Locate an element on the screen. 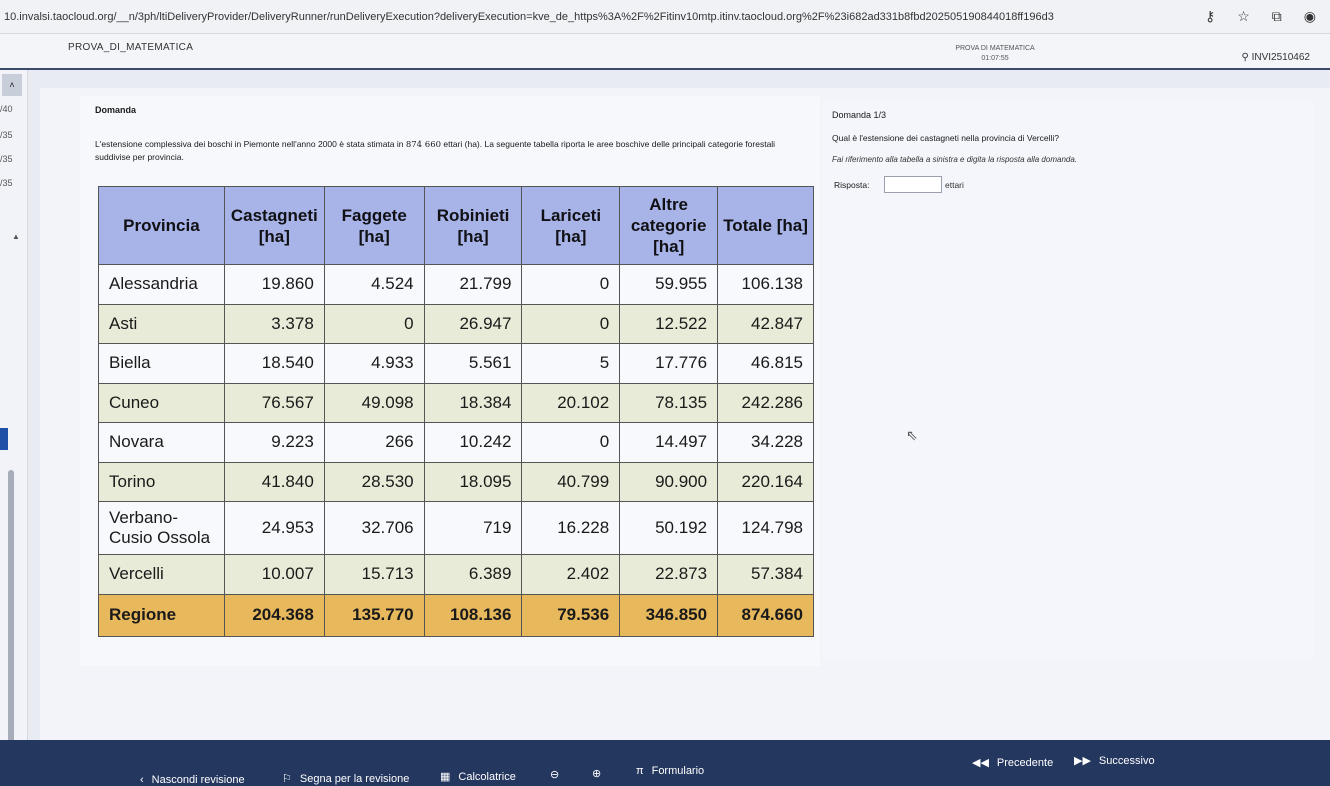 Image resolution: width=1330 pixels, height=786 pixels. table-row: Biella 18.540 4.933 5.561 5 17.776 46.815 is located at coordinates (456, 363).